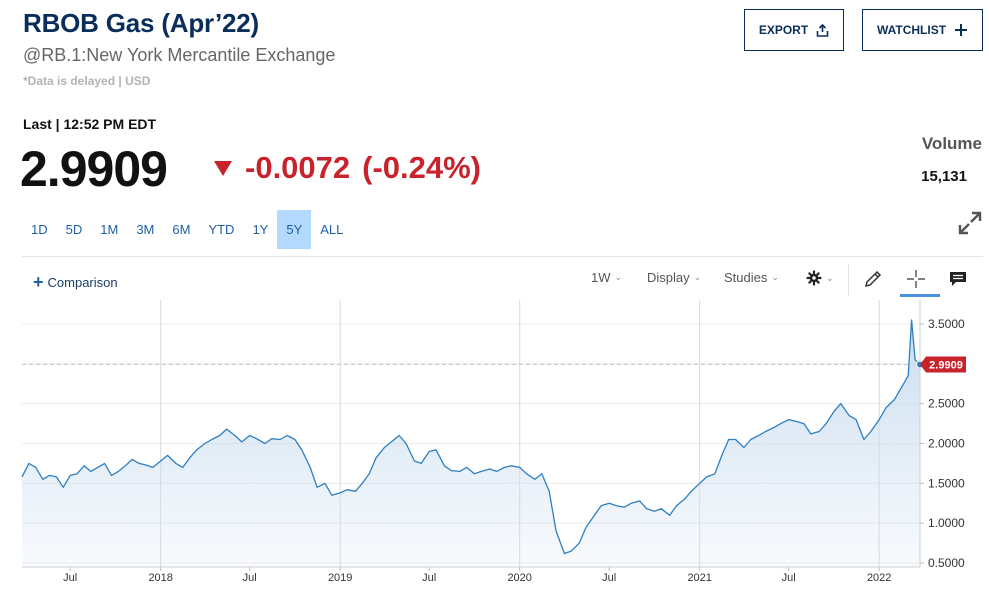 The height and width of the screenshot is (600, 989). Describe the element at coordinates (746, 277) in the screenshot. I see `studies-label: Studies` at that location.